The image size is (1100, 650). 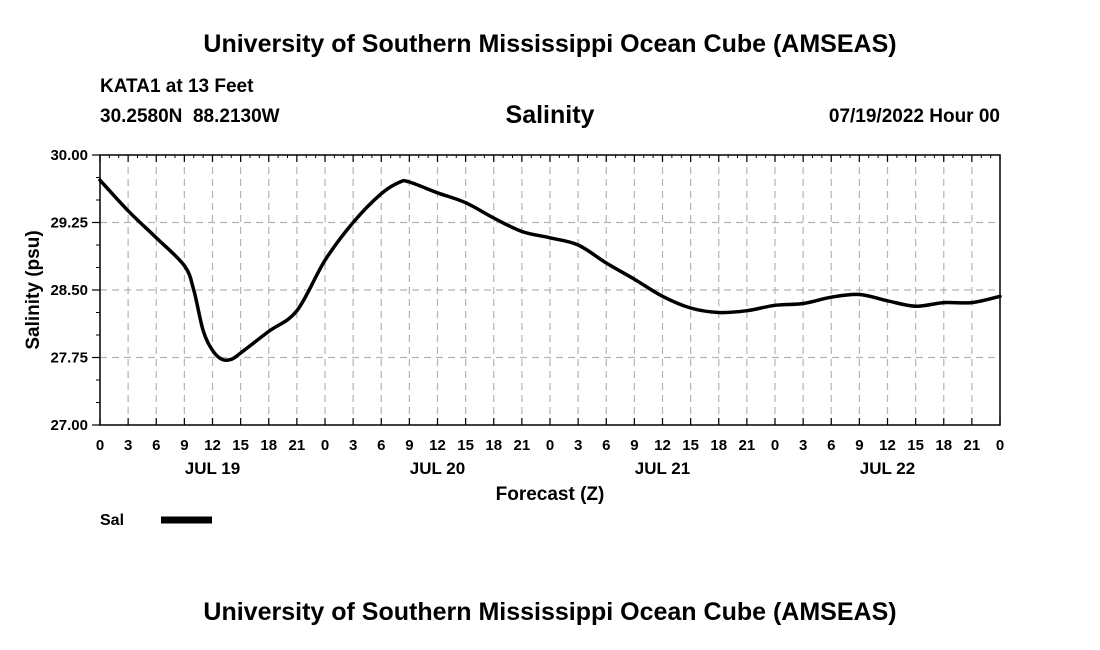 I want to click on coordinates-label: 30.2580N 88.2130W, so click(x=190, y=116).